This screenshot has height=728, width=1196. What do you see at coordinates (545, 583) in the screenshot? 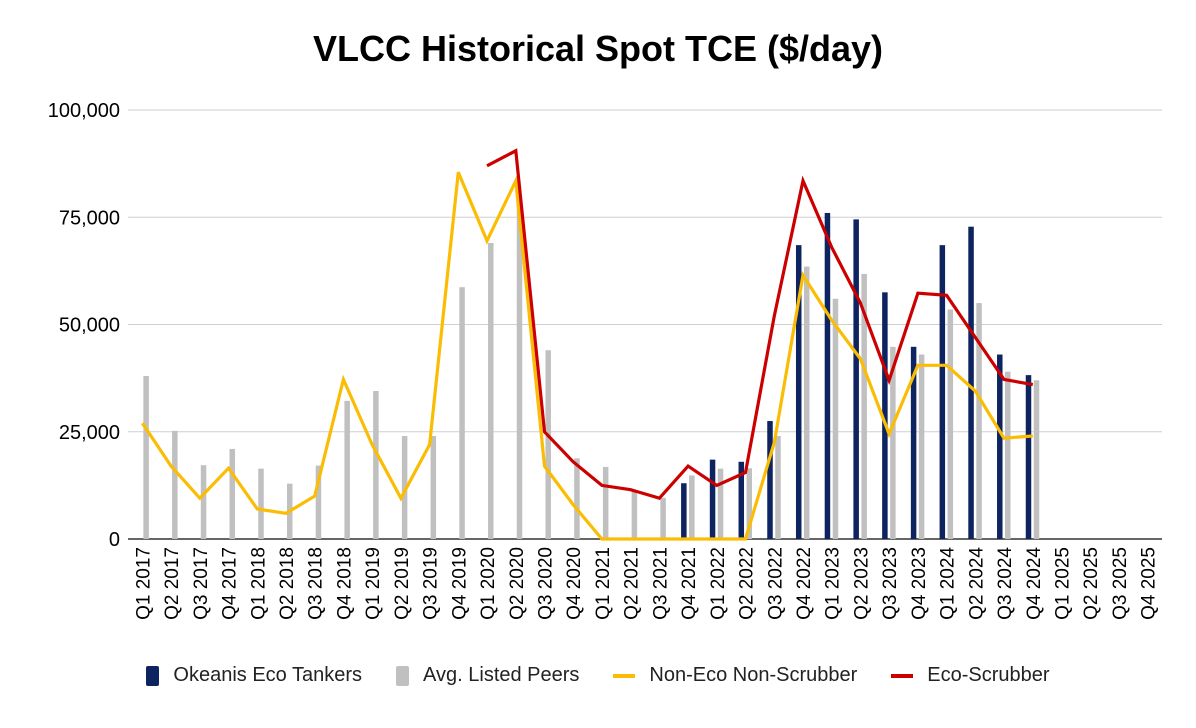
I see `x-tick-label: Q3 2020` at bounding box center [545, 583].